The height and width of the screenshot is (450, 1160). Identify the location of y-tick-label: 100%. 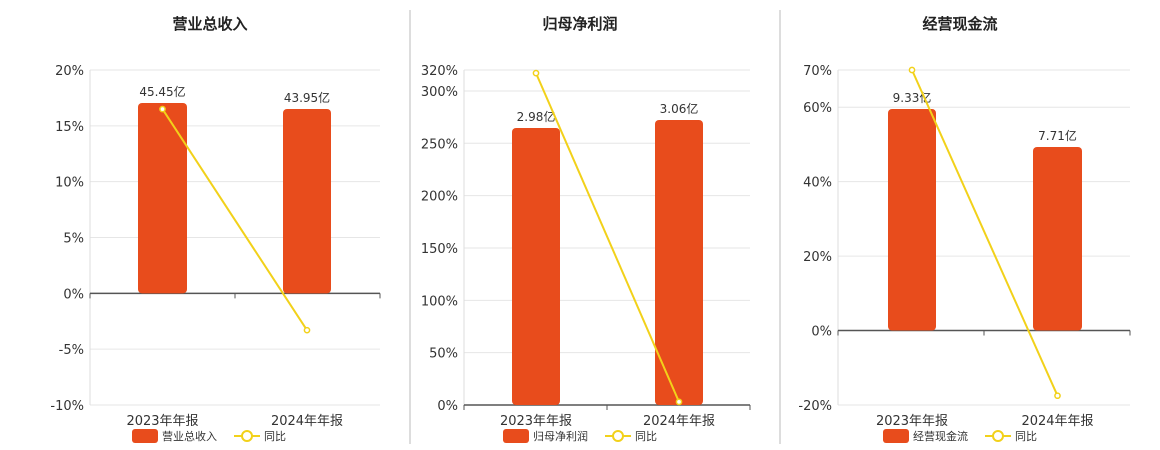
(439, 301).